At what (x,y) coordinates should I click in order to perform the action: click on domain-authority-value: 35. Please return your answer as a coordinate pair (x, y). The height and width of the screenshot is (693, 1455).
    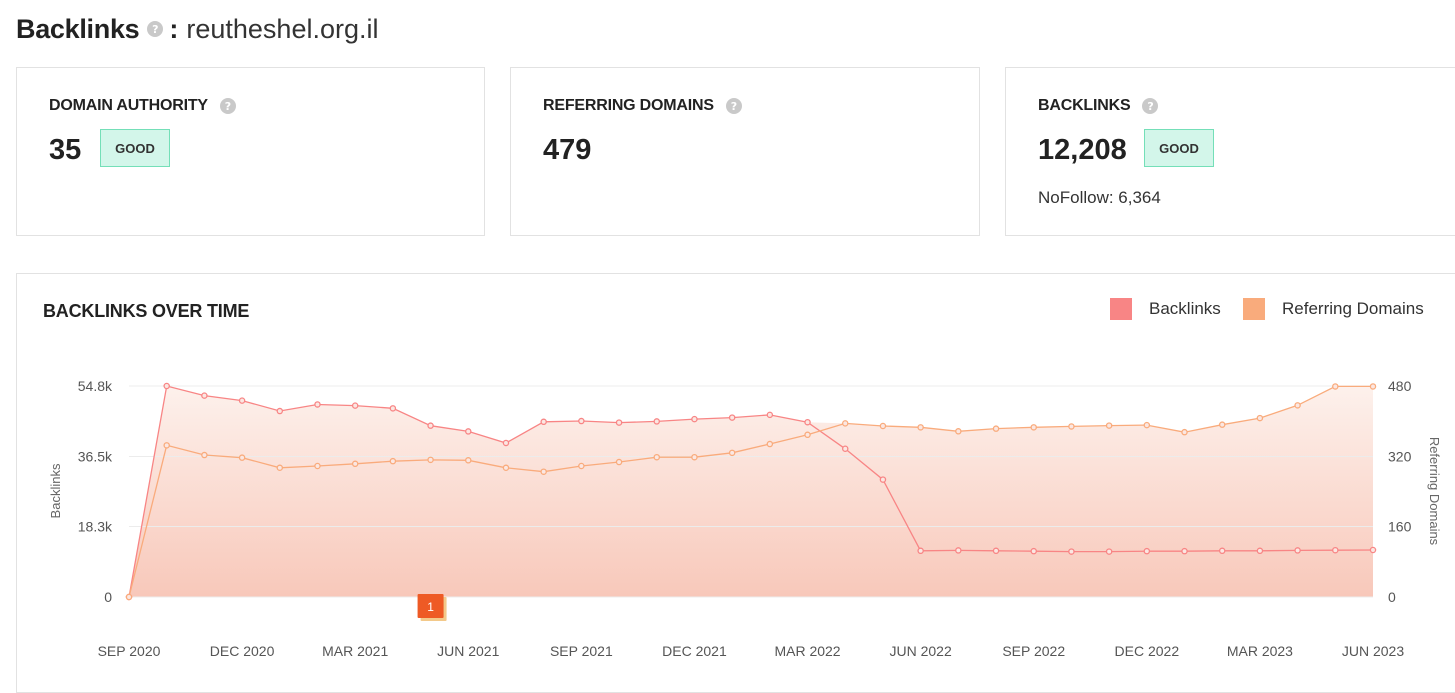
    Looking at the image, I should click on (65, 150).